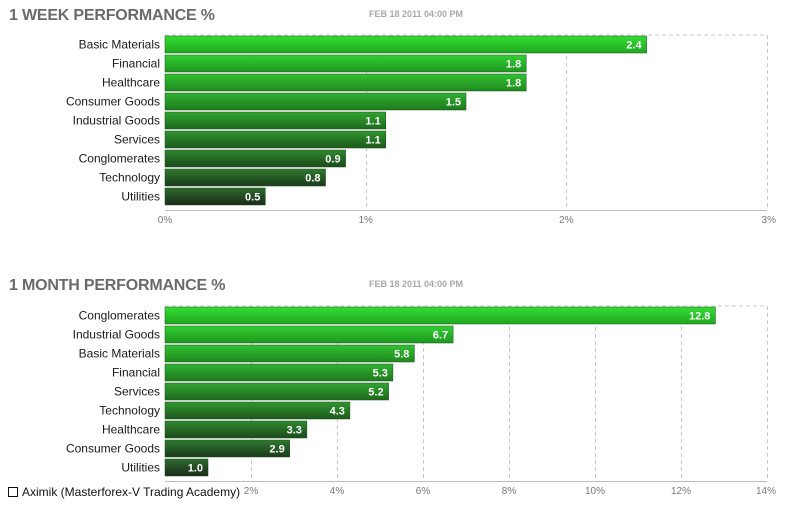 The image size is (791, 506). I want to click on tick-label: 1%, so click(365, 220).